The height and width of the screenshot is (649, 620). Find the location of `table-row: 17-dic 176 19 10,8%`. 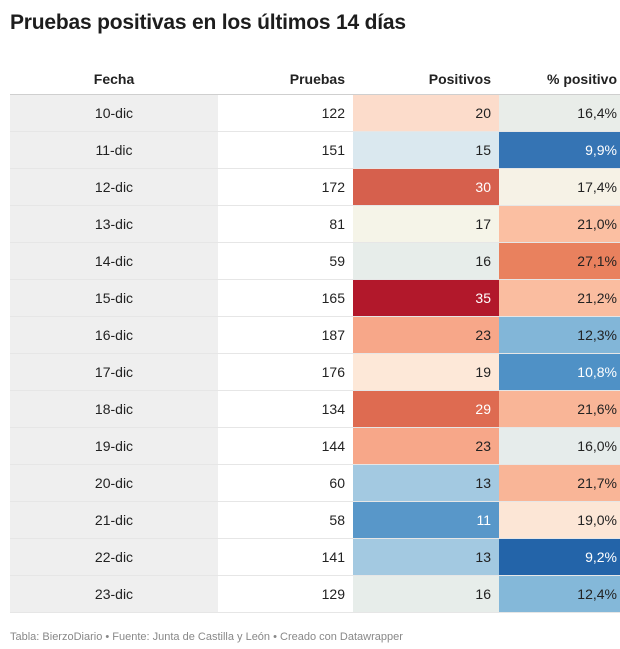

table-row: 17-dic 176 19 10,8% is located at coordinates (315, 372).